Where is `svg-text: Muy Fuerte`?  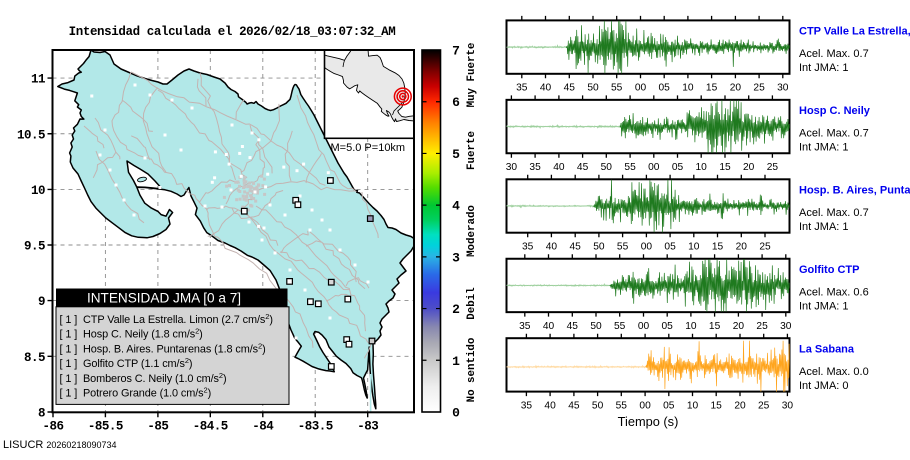 svg-text: Muy Fuerte is located at coordinates (472, 75).